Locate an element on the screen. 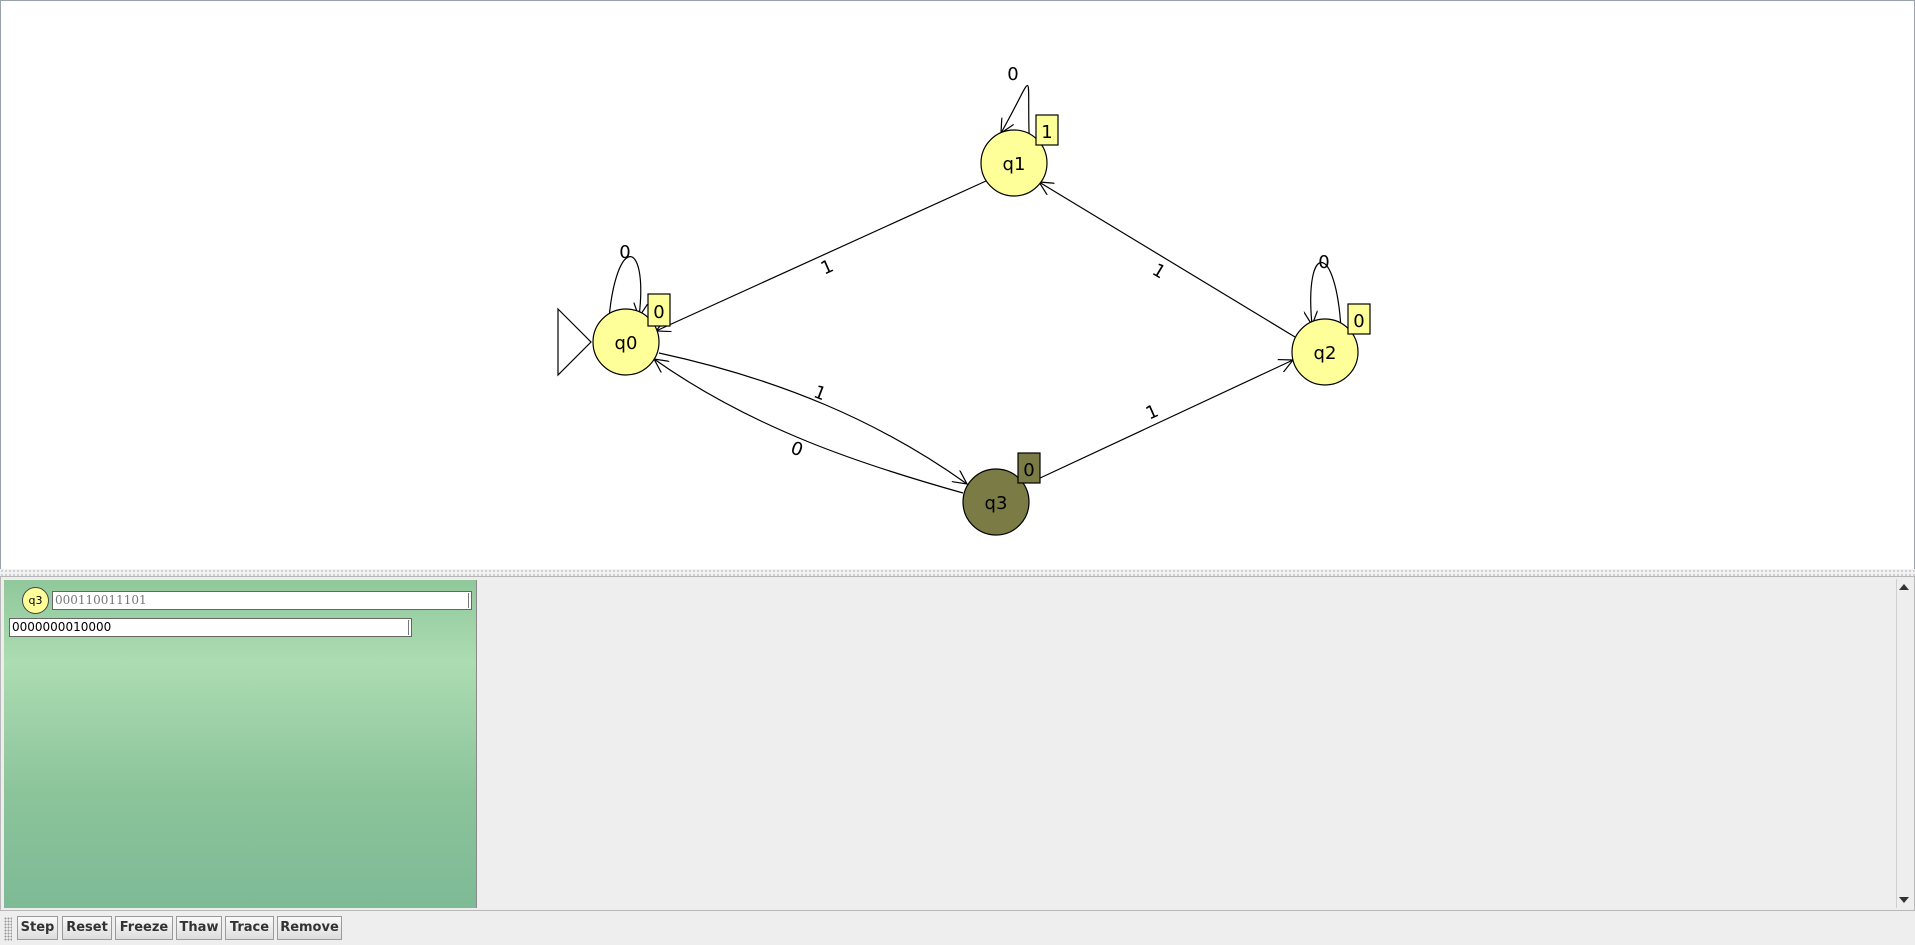  state-label: q0 is located at coordinates (626, 343).